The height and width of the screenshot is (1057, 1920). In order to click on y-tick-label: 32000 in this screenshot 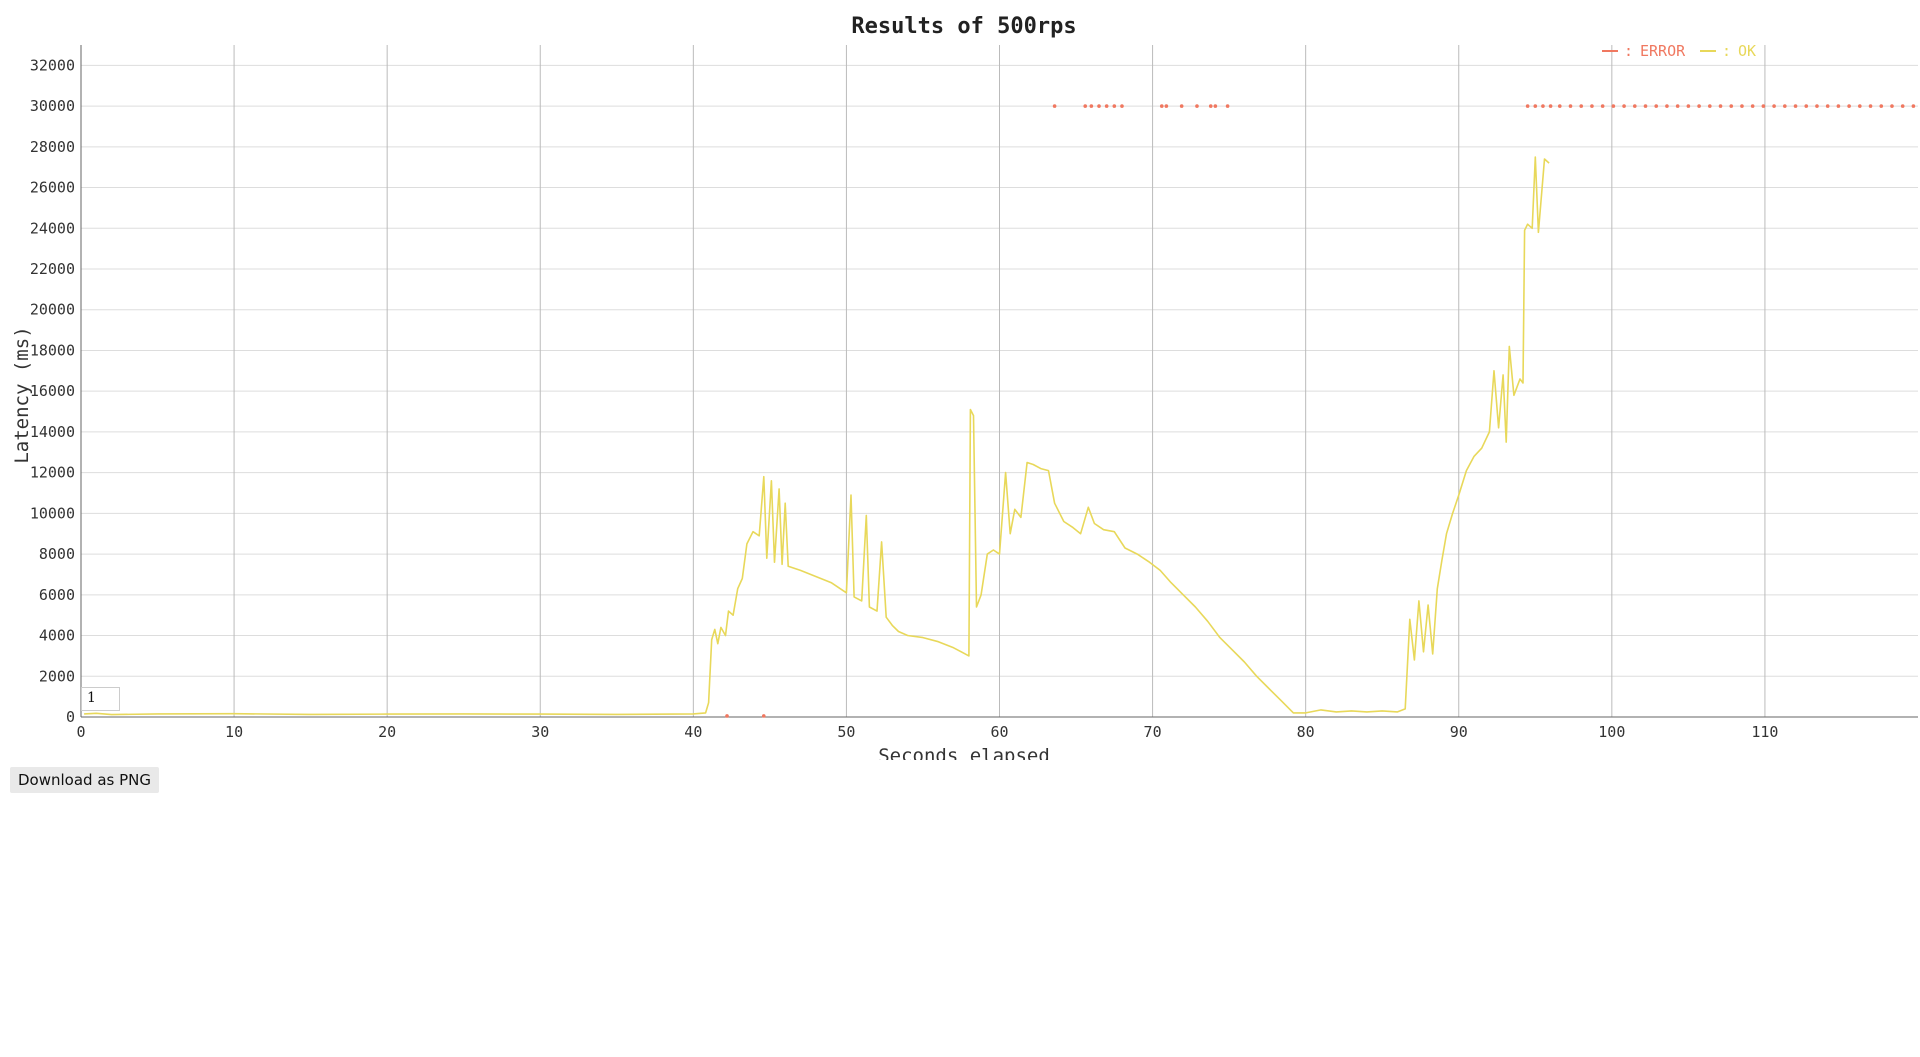, I will do `click(52, 65)`.